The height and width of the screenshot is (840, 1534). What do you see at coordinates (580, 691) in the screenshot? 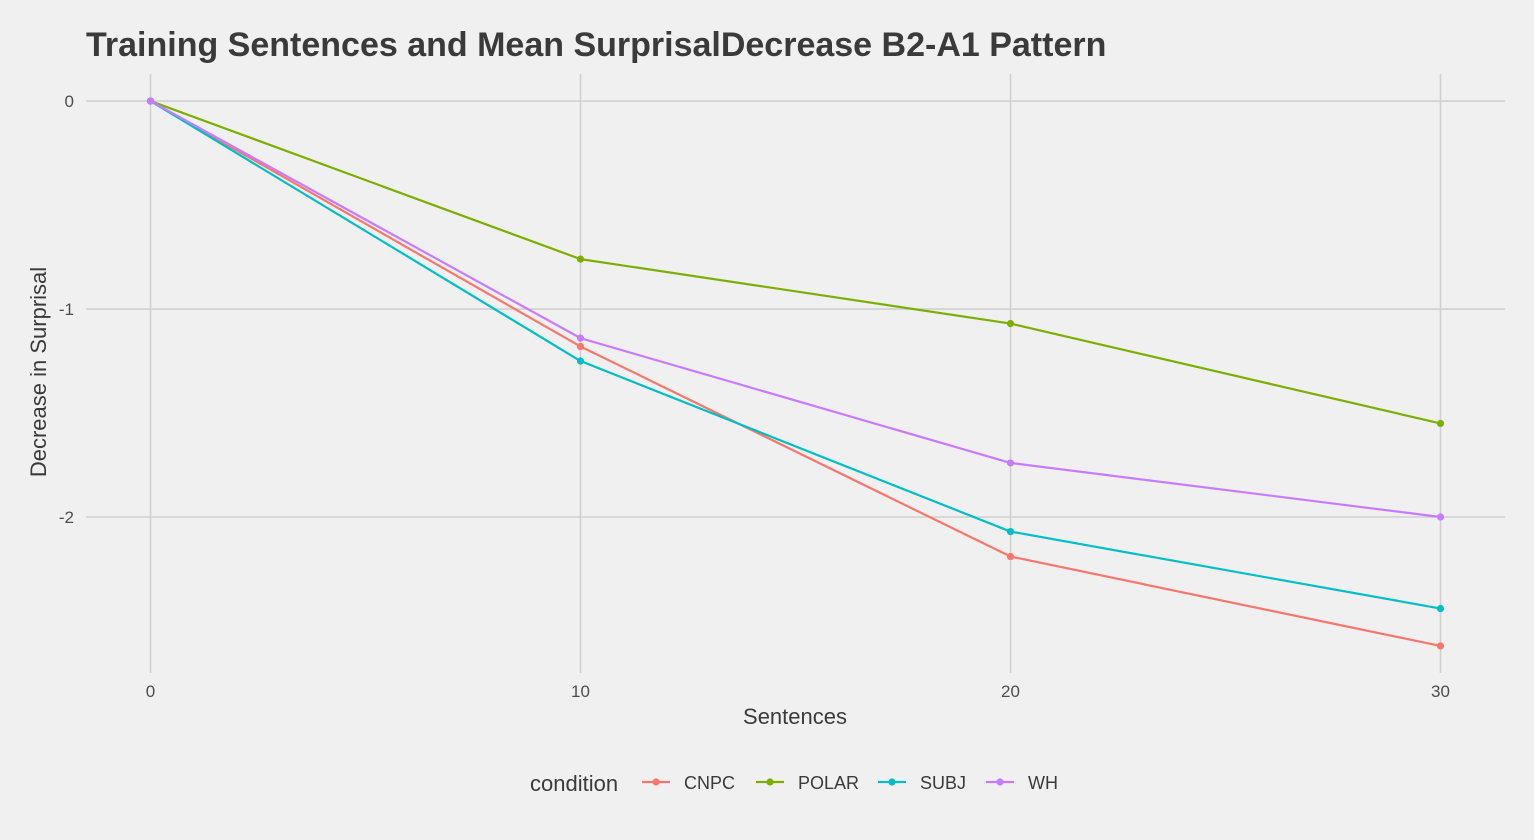
I see `x-tick-label: 10` at bounding box center [580, 691].